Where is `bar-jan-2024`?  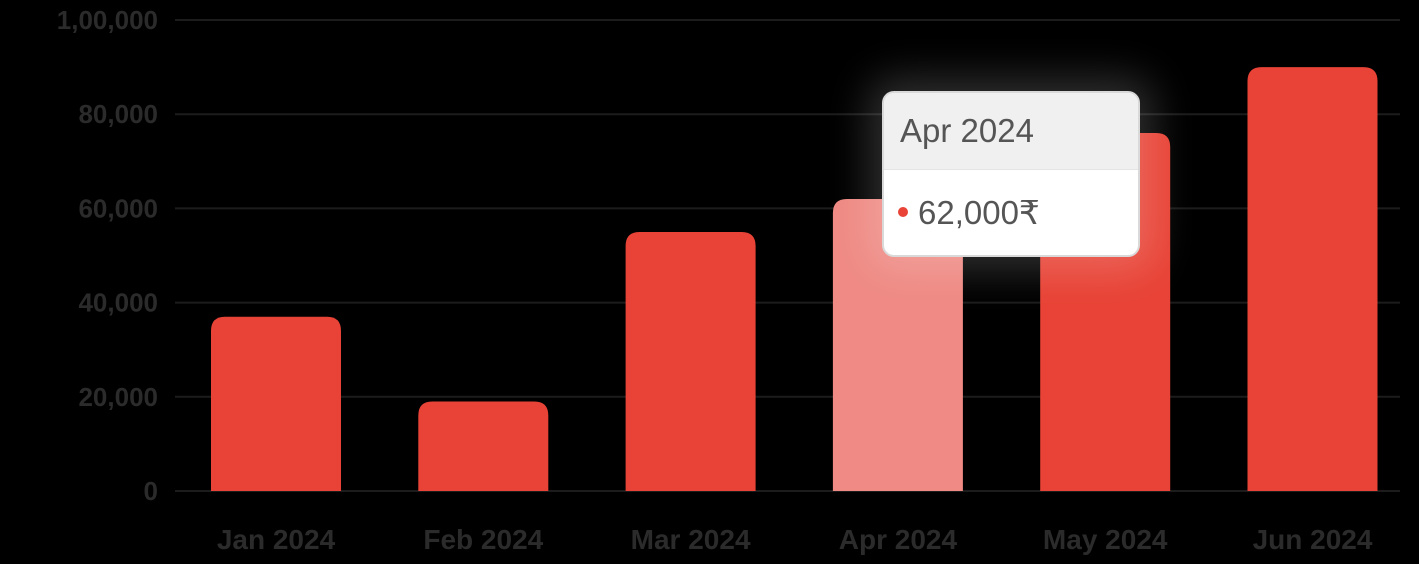 bar-jan-2024 is located at coordinates (276, 403).